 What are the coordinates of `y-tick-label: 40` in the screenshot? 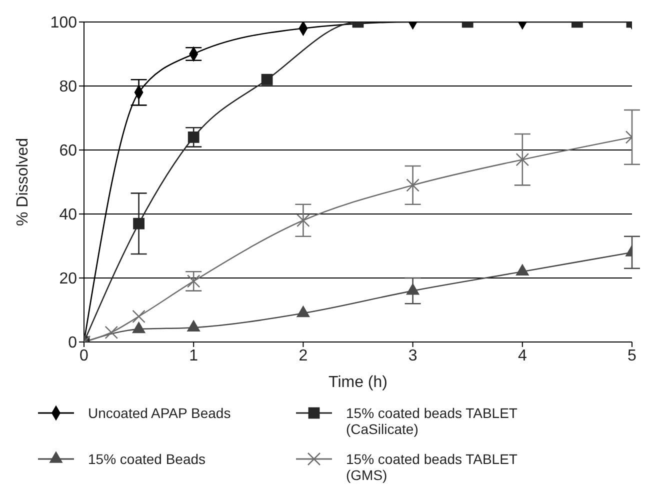 It's located at (68, 215).